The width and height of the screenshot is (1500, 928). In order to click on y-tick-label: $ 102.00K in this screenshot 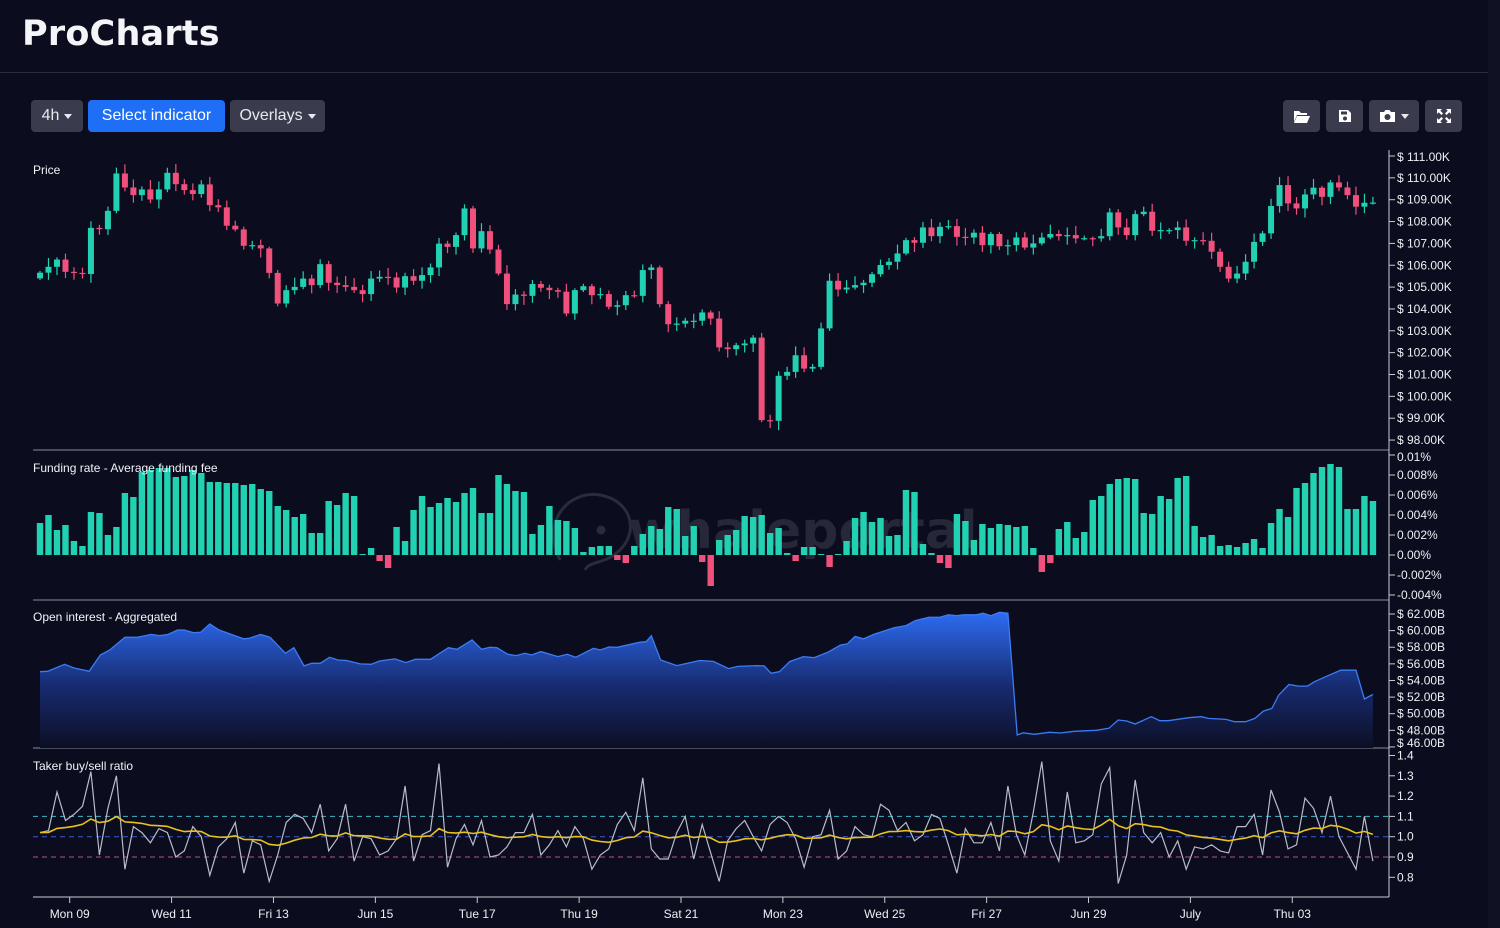, I will do `click(1424, 353)`.